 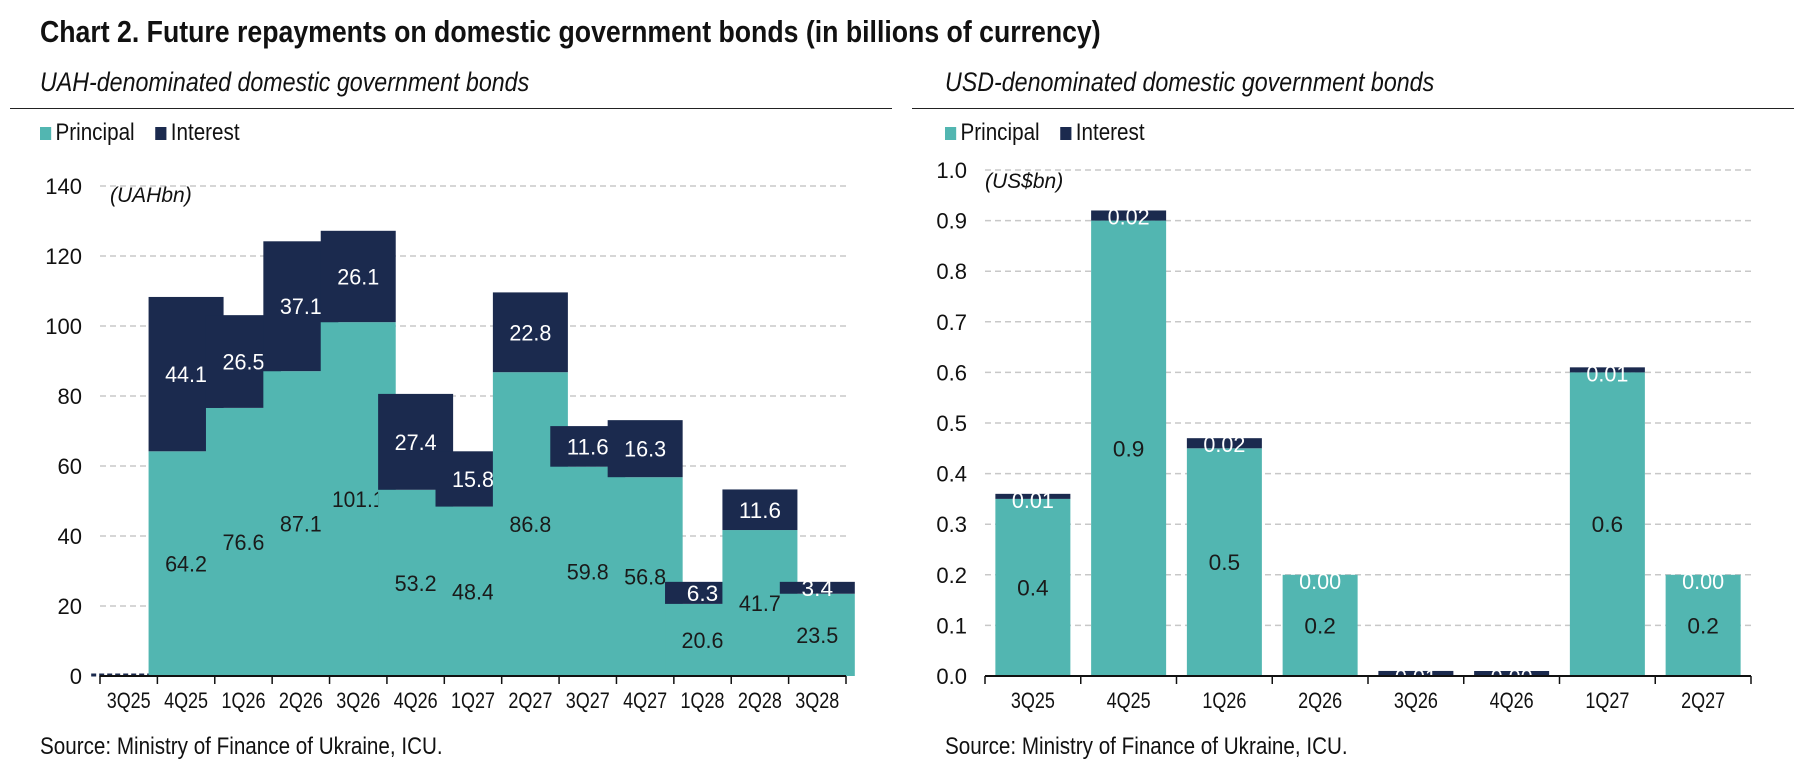 What do you see at coordinates (1320, 700) in the screenshot?
I see `x-tick-label: 2Q26` at bounding box center [1320, 700].